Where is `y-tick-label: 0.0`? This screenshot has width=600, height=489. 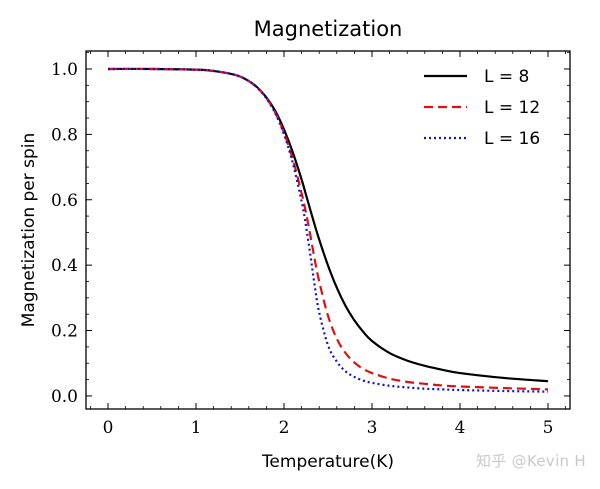
y-tick-label: 0.0 is located at coordinates (64, 397).